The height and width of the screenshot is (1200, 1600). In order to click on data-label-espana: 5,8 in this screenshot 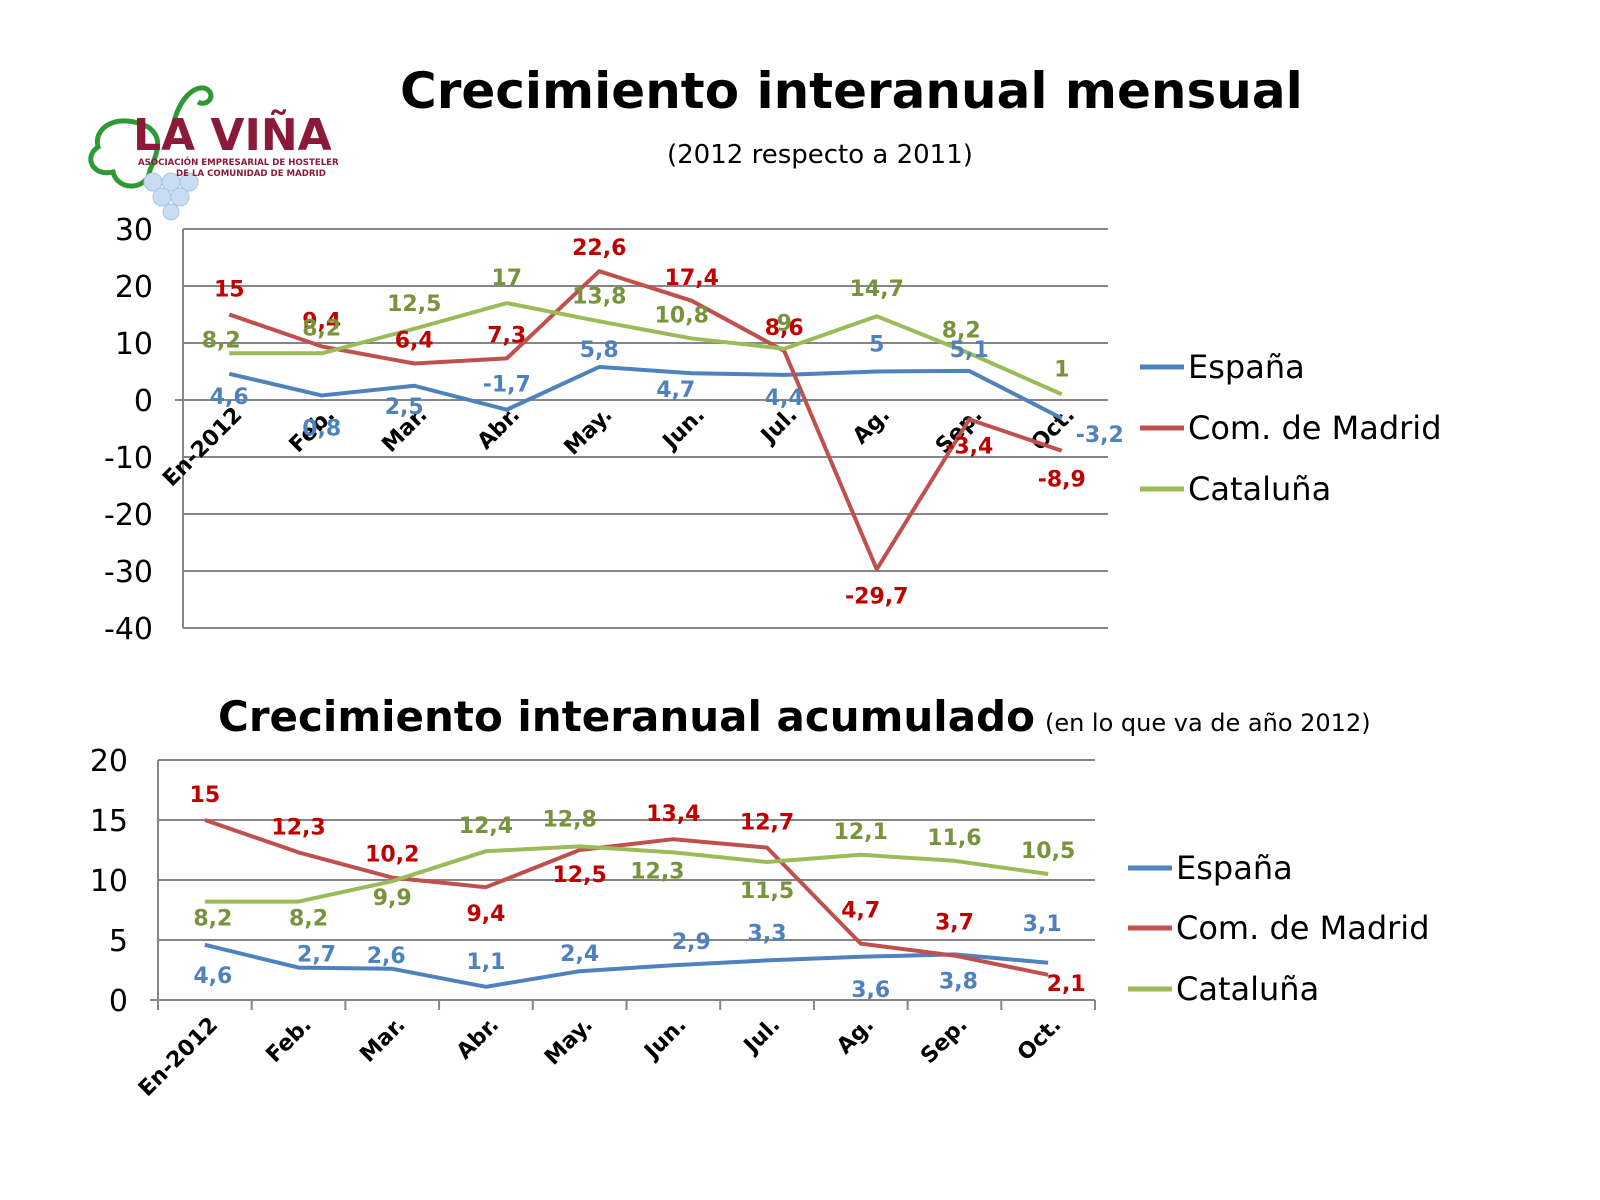, I will do `click(599, 350)`.